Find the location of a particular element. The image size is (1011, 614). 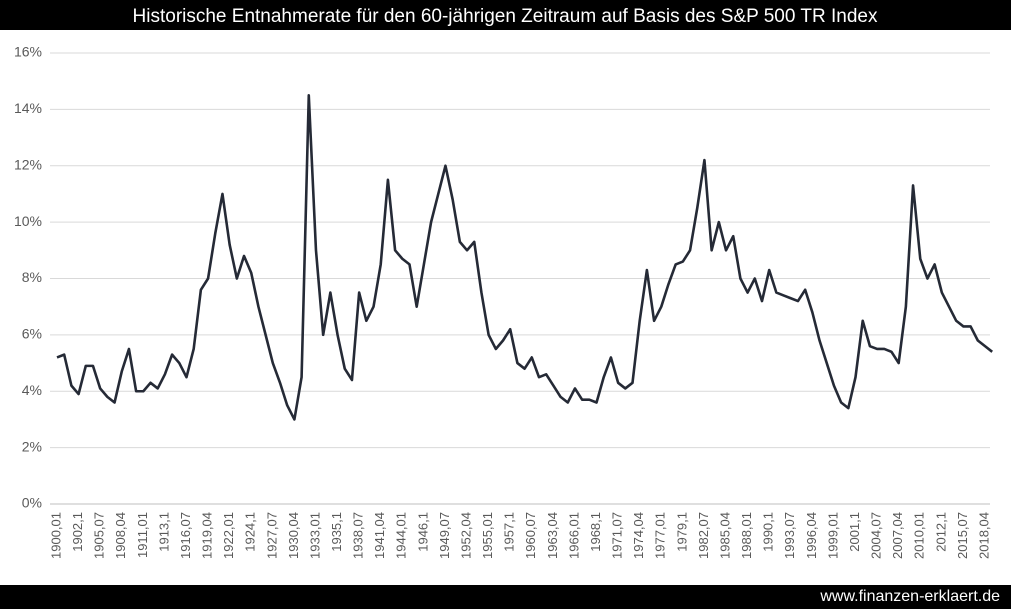

y-tick-label: 8% is located at coordinates (32, 277).